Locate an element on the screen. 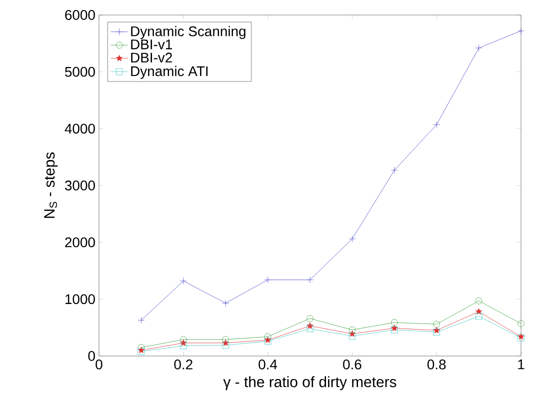 The width and height of the screenshot is (534, 409). legend-label: Dynamic ATI is located at coordinates (169, 72).